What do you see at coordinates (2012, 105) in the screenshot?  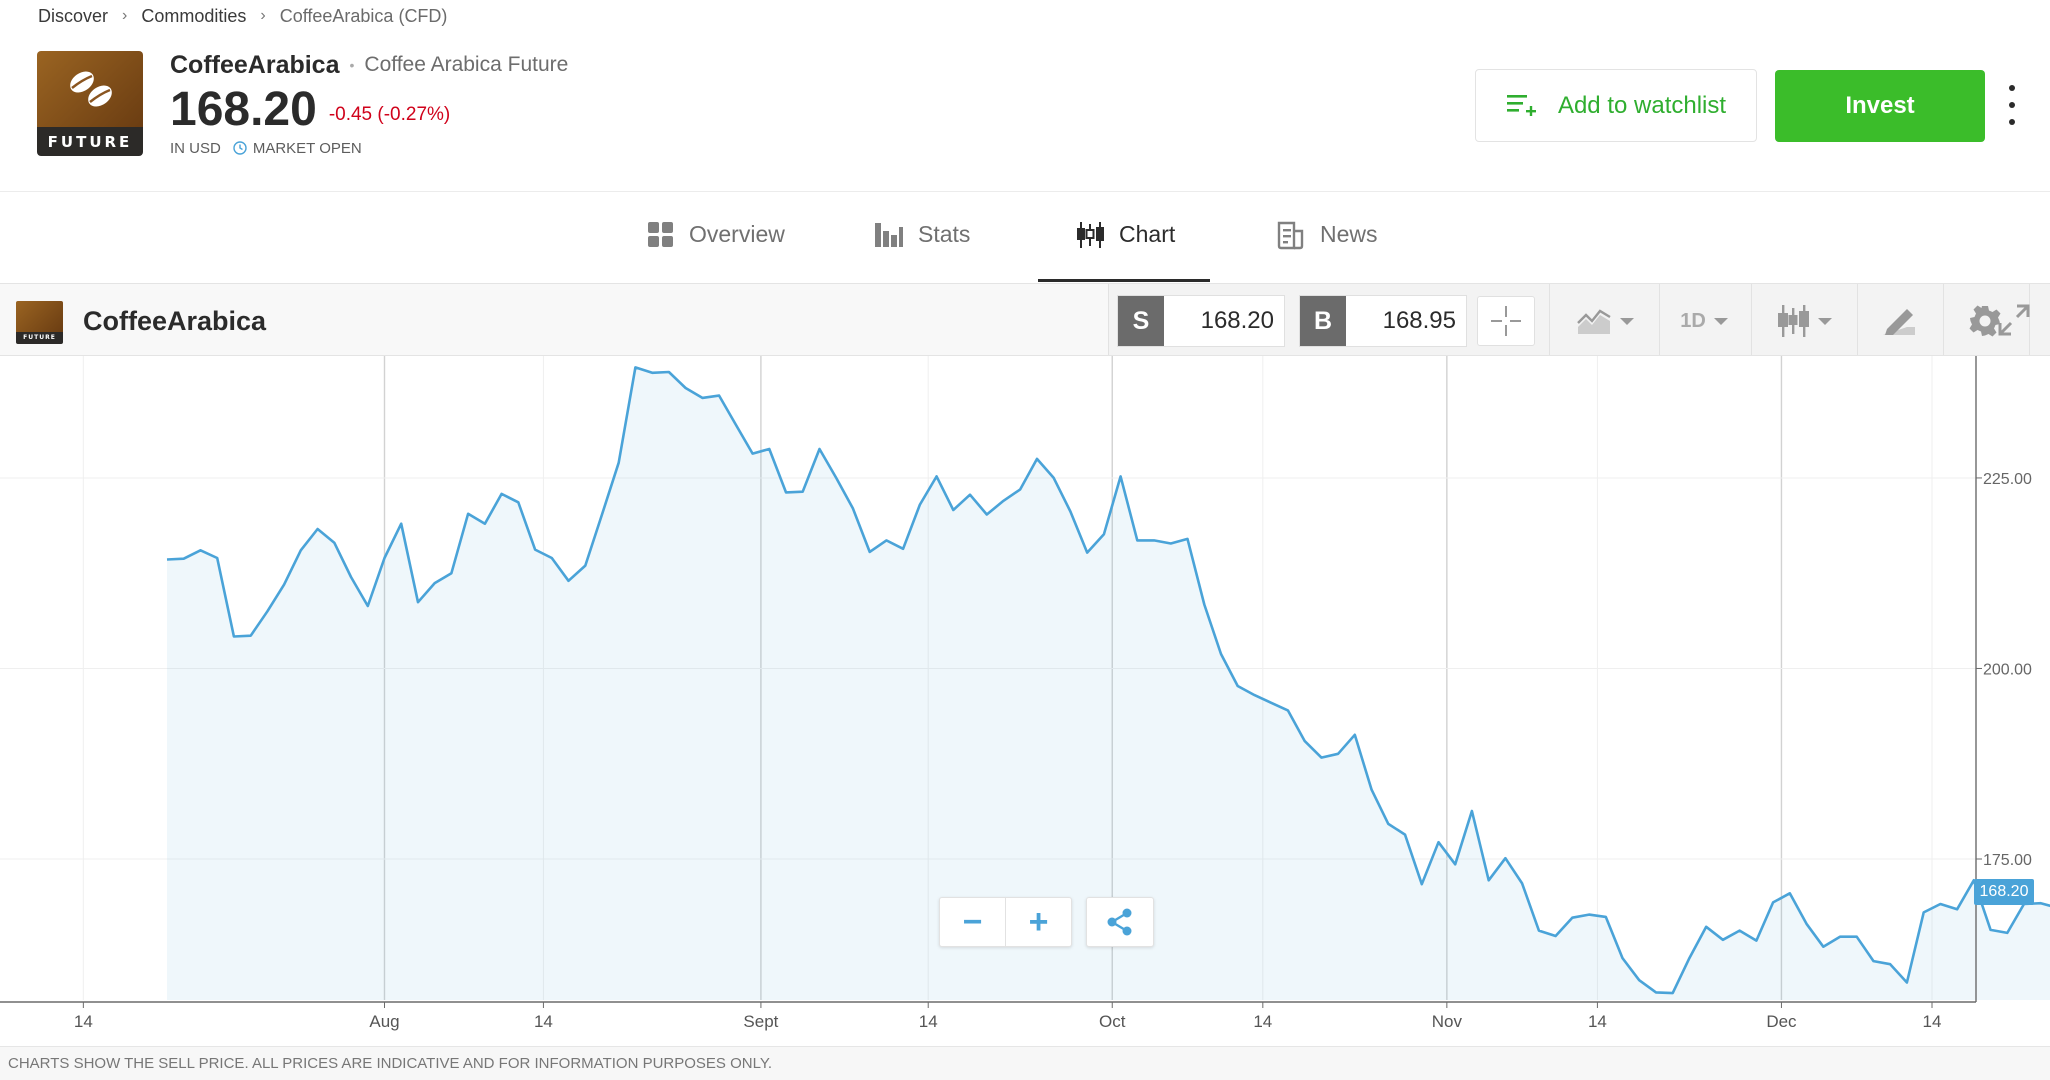 I see `more-options-icon` at bounding box center [2012, 105].